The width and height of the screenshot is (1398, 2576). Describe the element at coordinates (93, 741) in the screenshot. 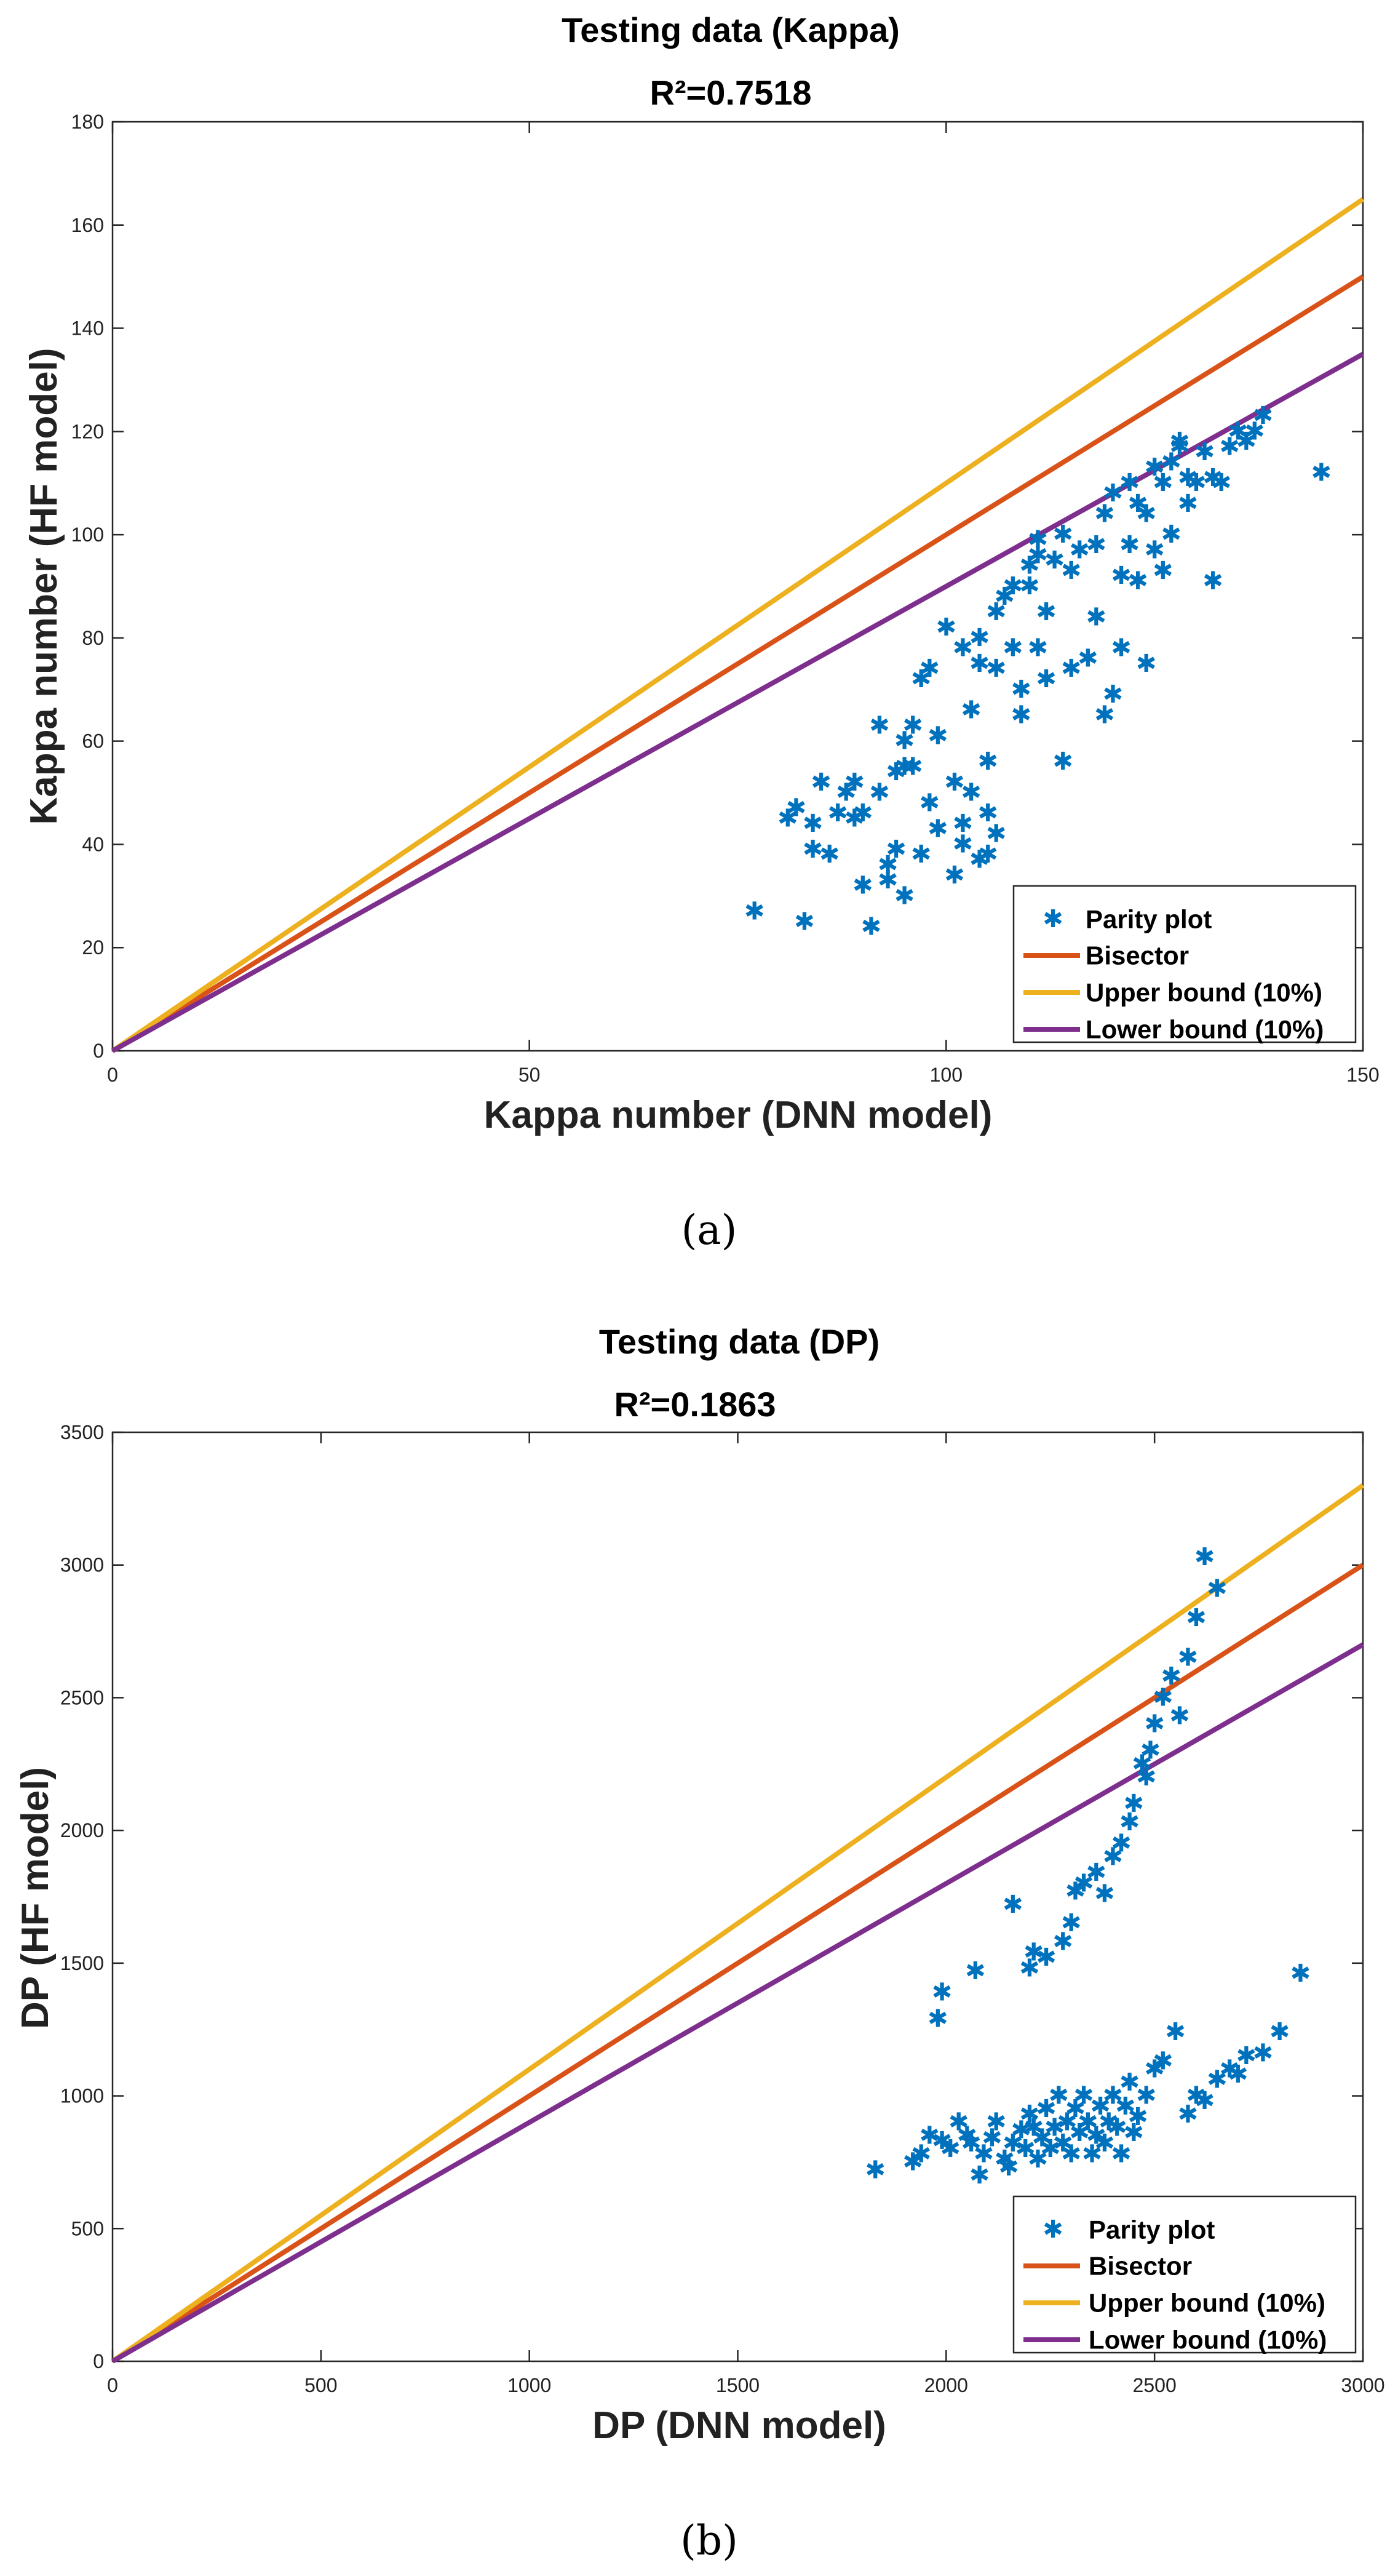

I see `y-tick-label: 60` at that location.